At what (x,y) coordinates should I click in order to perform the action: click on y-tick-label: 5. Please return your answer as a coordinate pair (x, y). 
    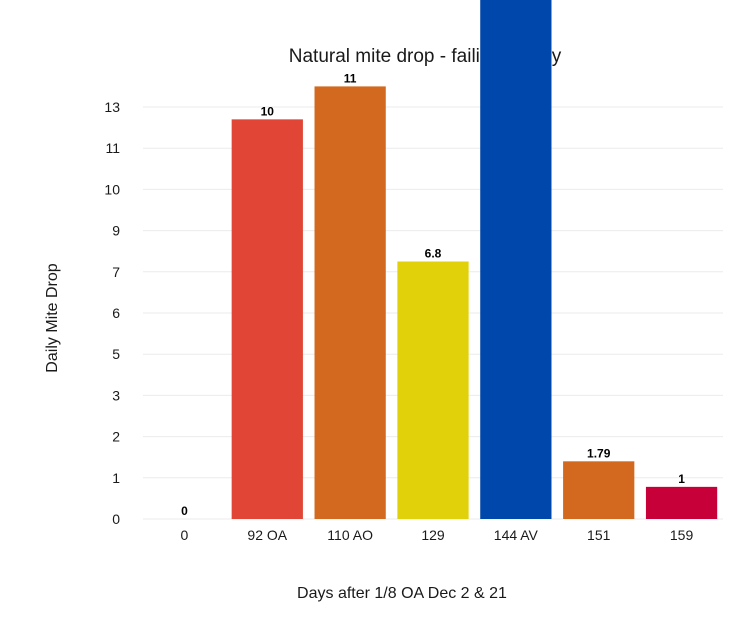
    Looking at the image, I should click on (116, 354).